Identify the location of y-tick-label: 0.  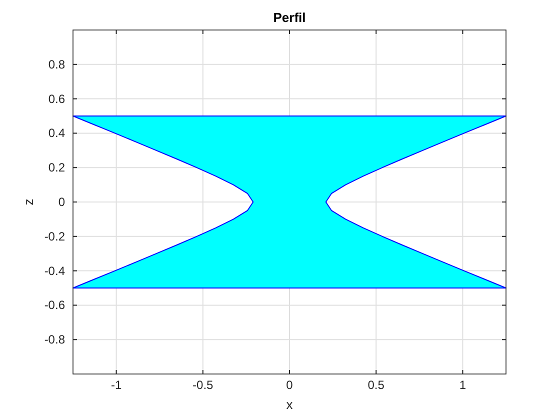
(62, 202).